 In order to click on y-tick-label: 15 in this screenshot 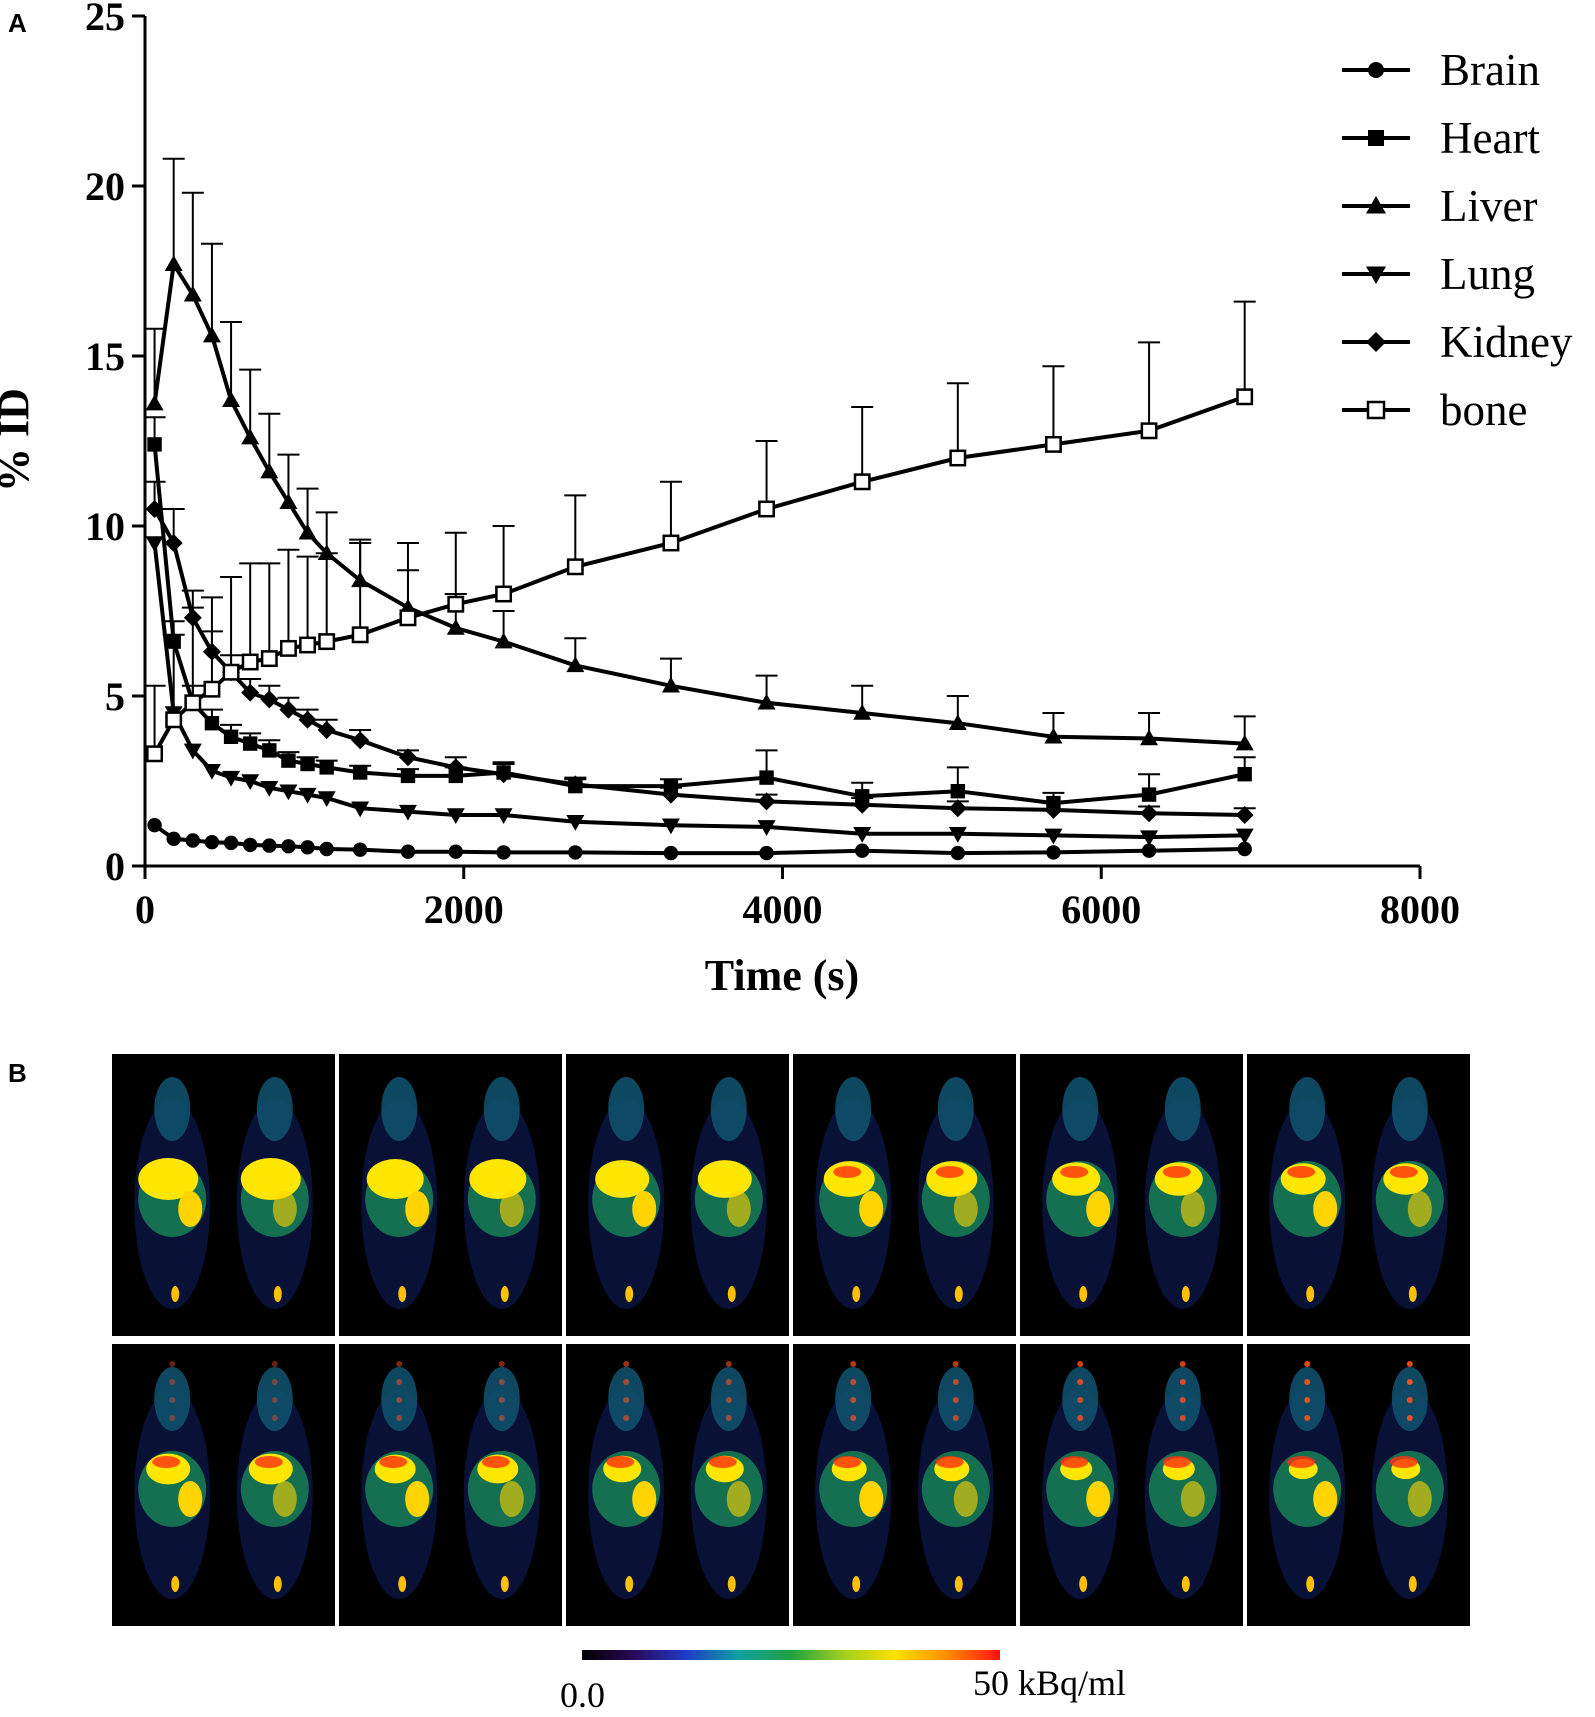, I will do `click(105, 356)`.